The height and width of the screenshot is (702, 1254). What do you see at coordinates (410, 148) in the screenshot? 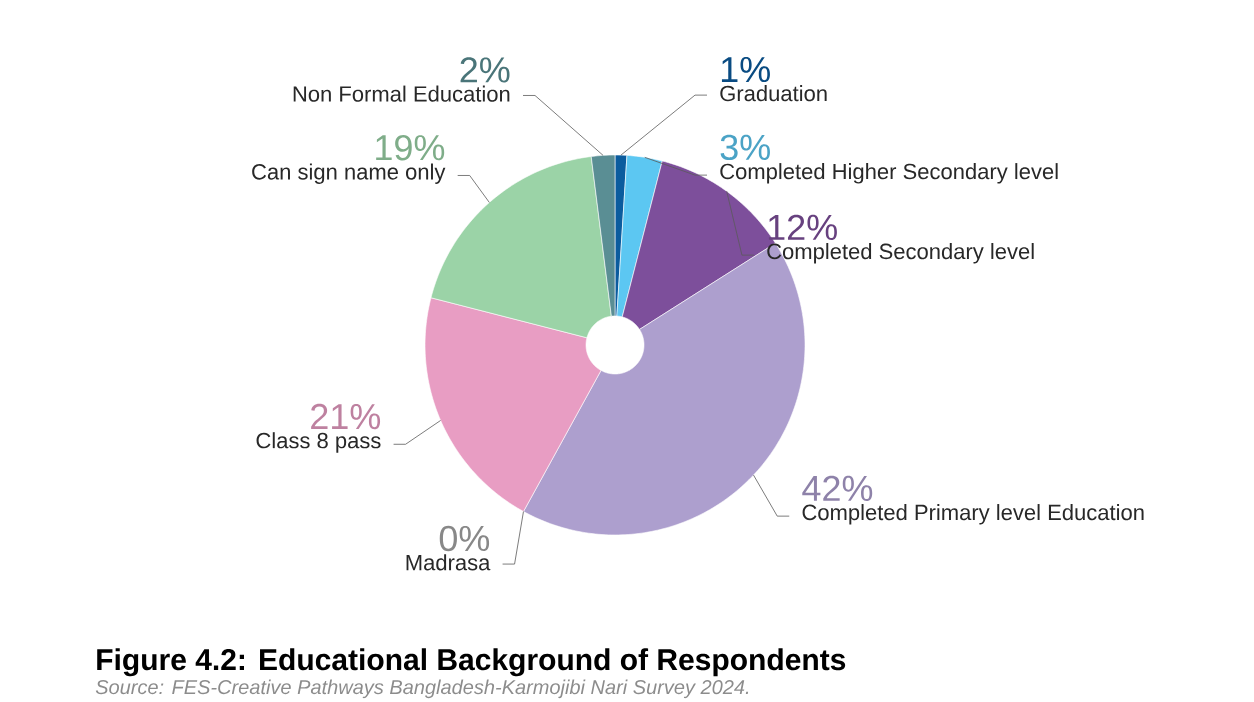
I see `data-label: 19%` at bounding box center [410, 148].